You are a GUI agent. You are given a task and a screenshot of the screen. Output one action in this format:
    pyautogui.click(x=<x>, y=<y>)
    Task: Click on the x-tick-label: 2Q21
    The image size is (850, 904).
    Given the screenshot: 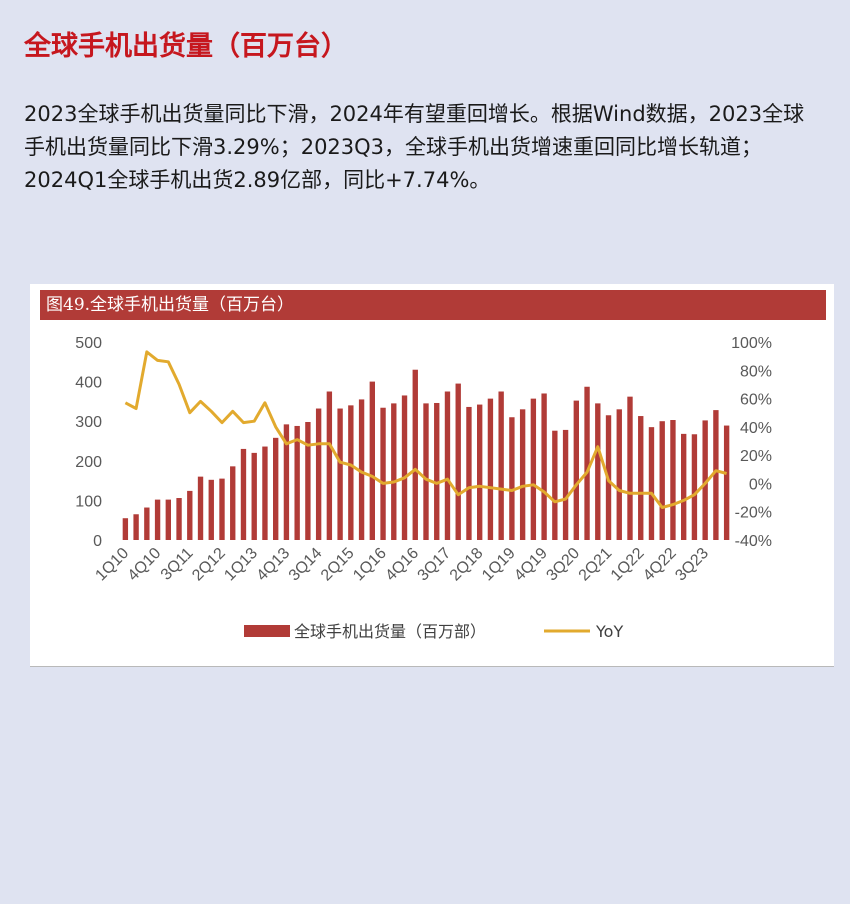 What is the action you would take?
    pyautogui.click(x=596, y=565)
    